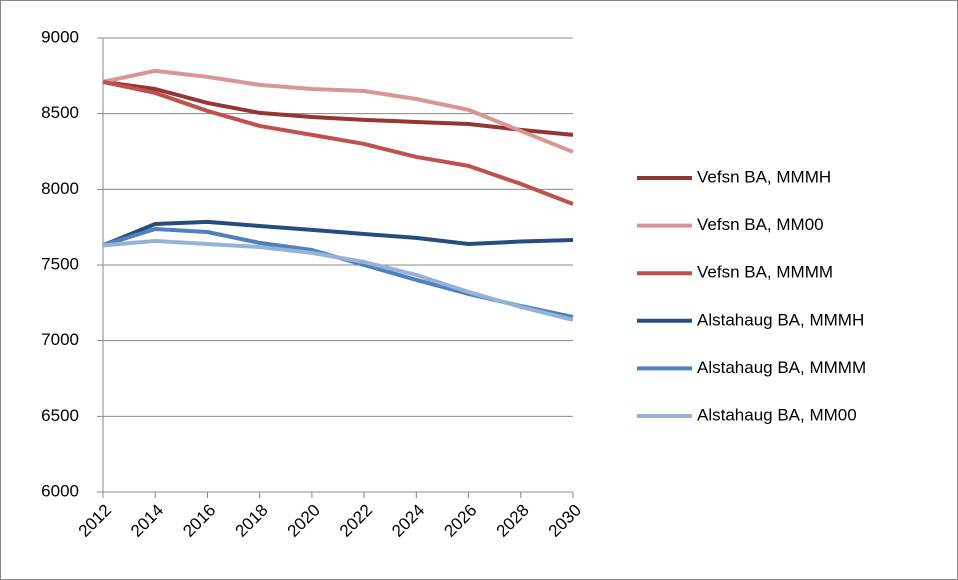 The image size is (958, 580). What do you see at coordinates (60, 36) in the screenshot?
I see `y-tick-label: 9000` at bounding box center [60, 36].